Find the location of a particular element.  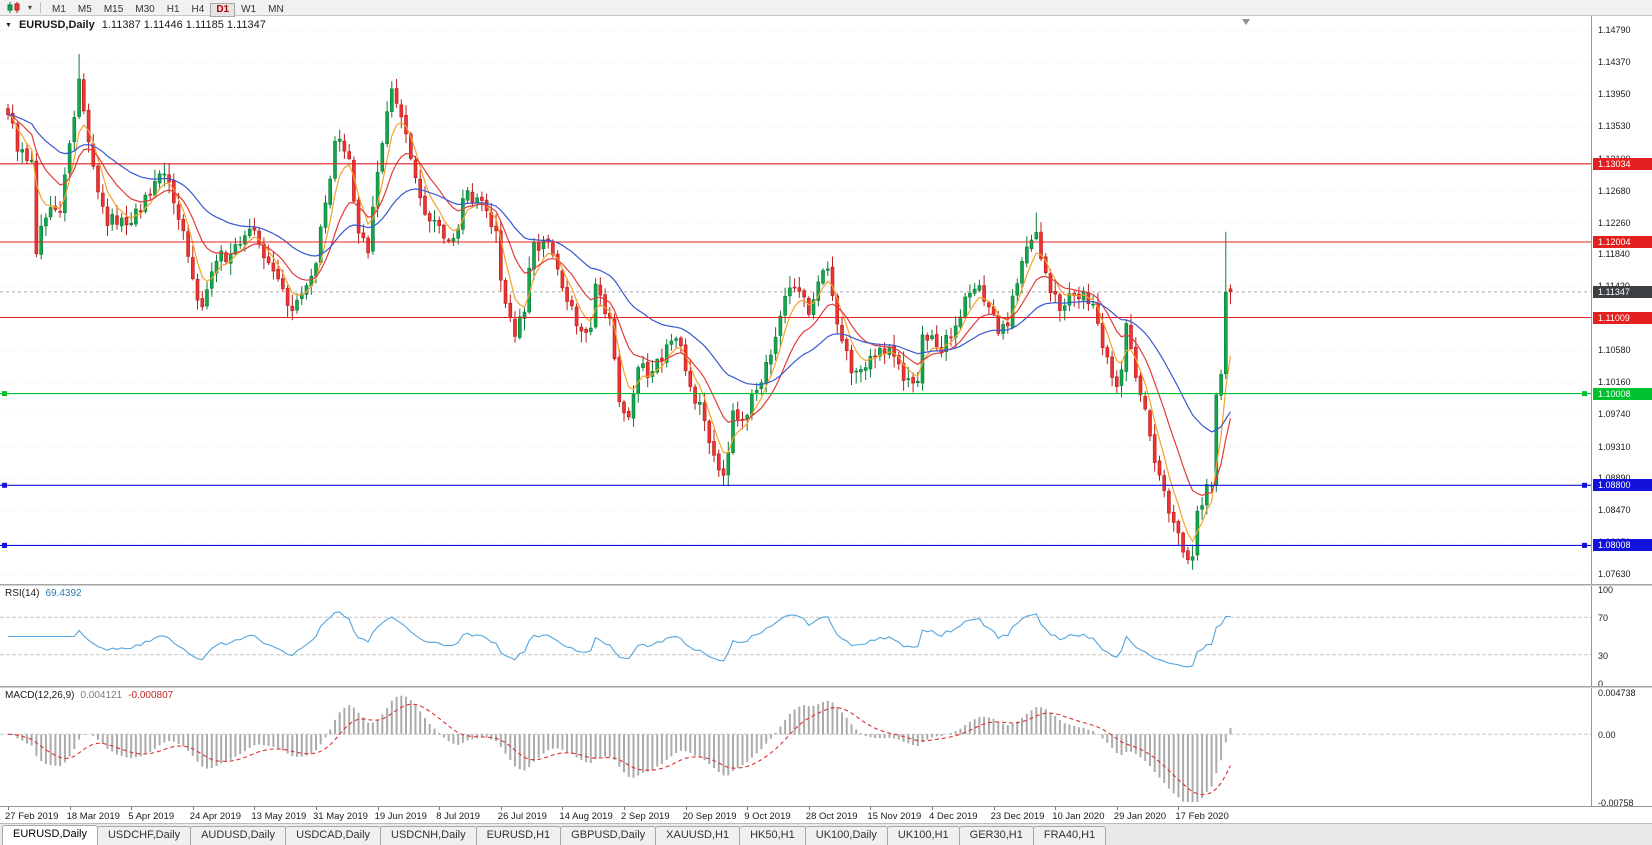

chart-tab-gbpusd-daily: GBPUSD,Daily is located at coordinates (608, 835).